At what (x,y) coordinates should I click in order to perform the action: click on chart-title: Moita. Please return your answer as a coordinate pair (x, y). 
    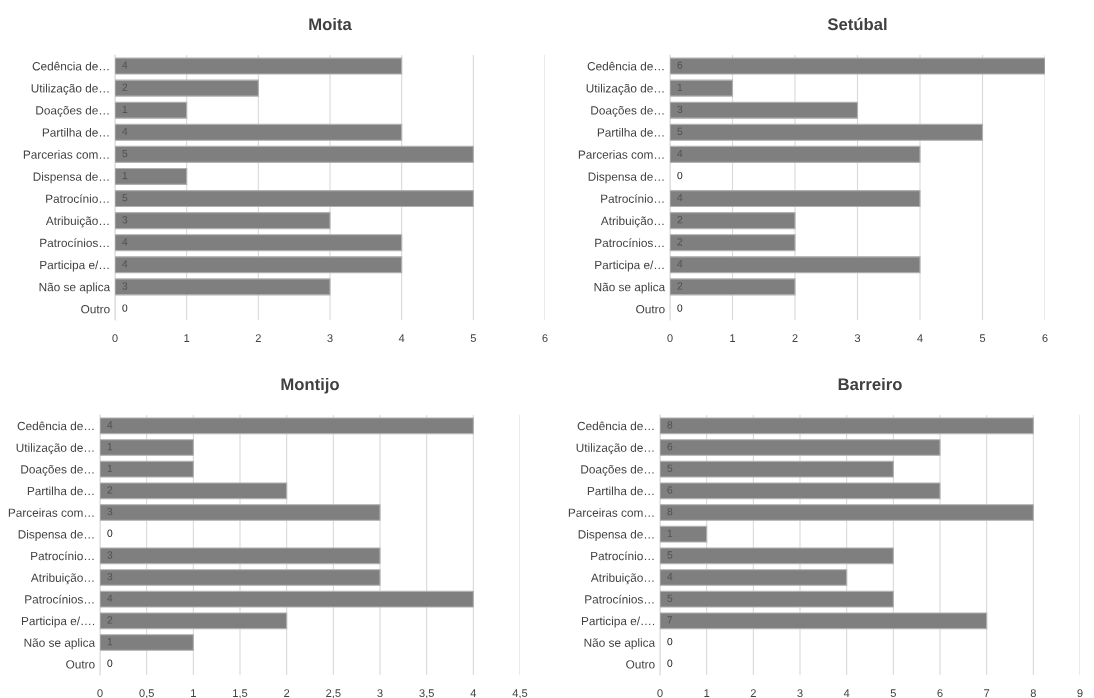
    Looking at the image, I should click on (330, 24).